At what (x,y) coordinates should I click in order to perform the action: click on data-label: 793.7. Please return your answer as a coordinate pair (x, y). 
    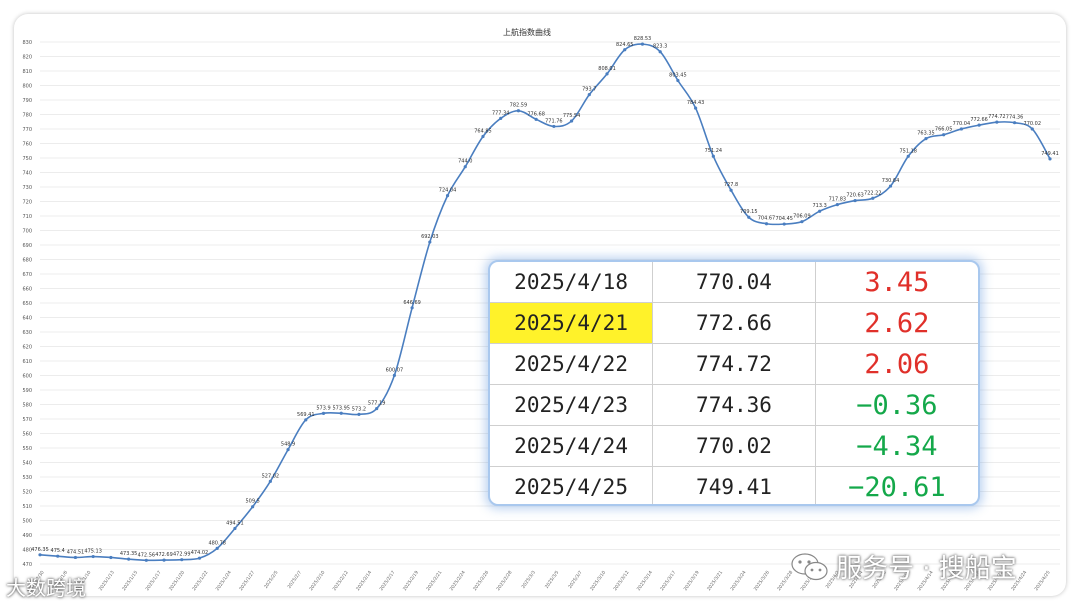
    Looking at the image, I should click on (589, 90).